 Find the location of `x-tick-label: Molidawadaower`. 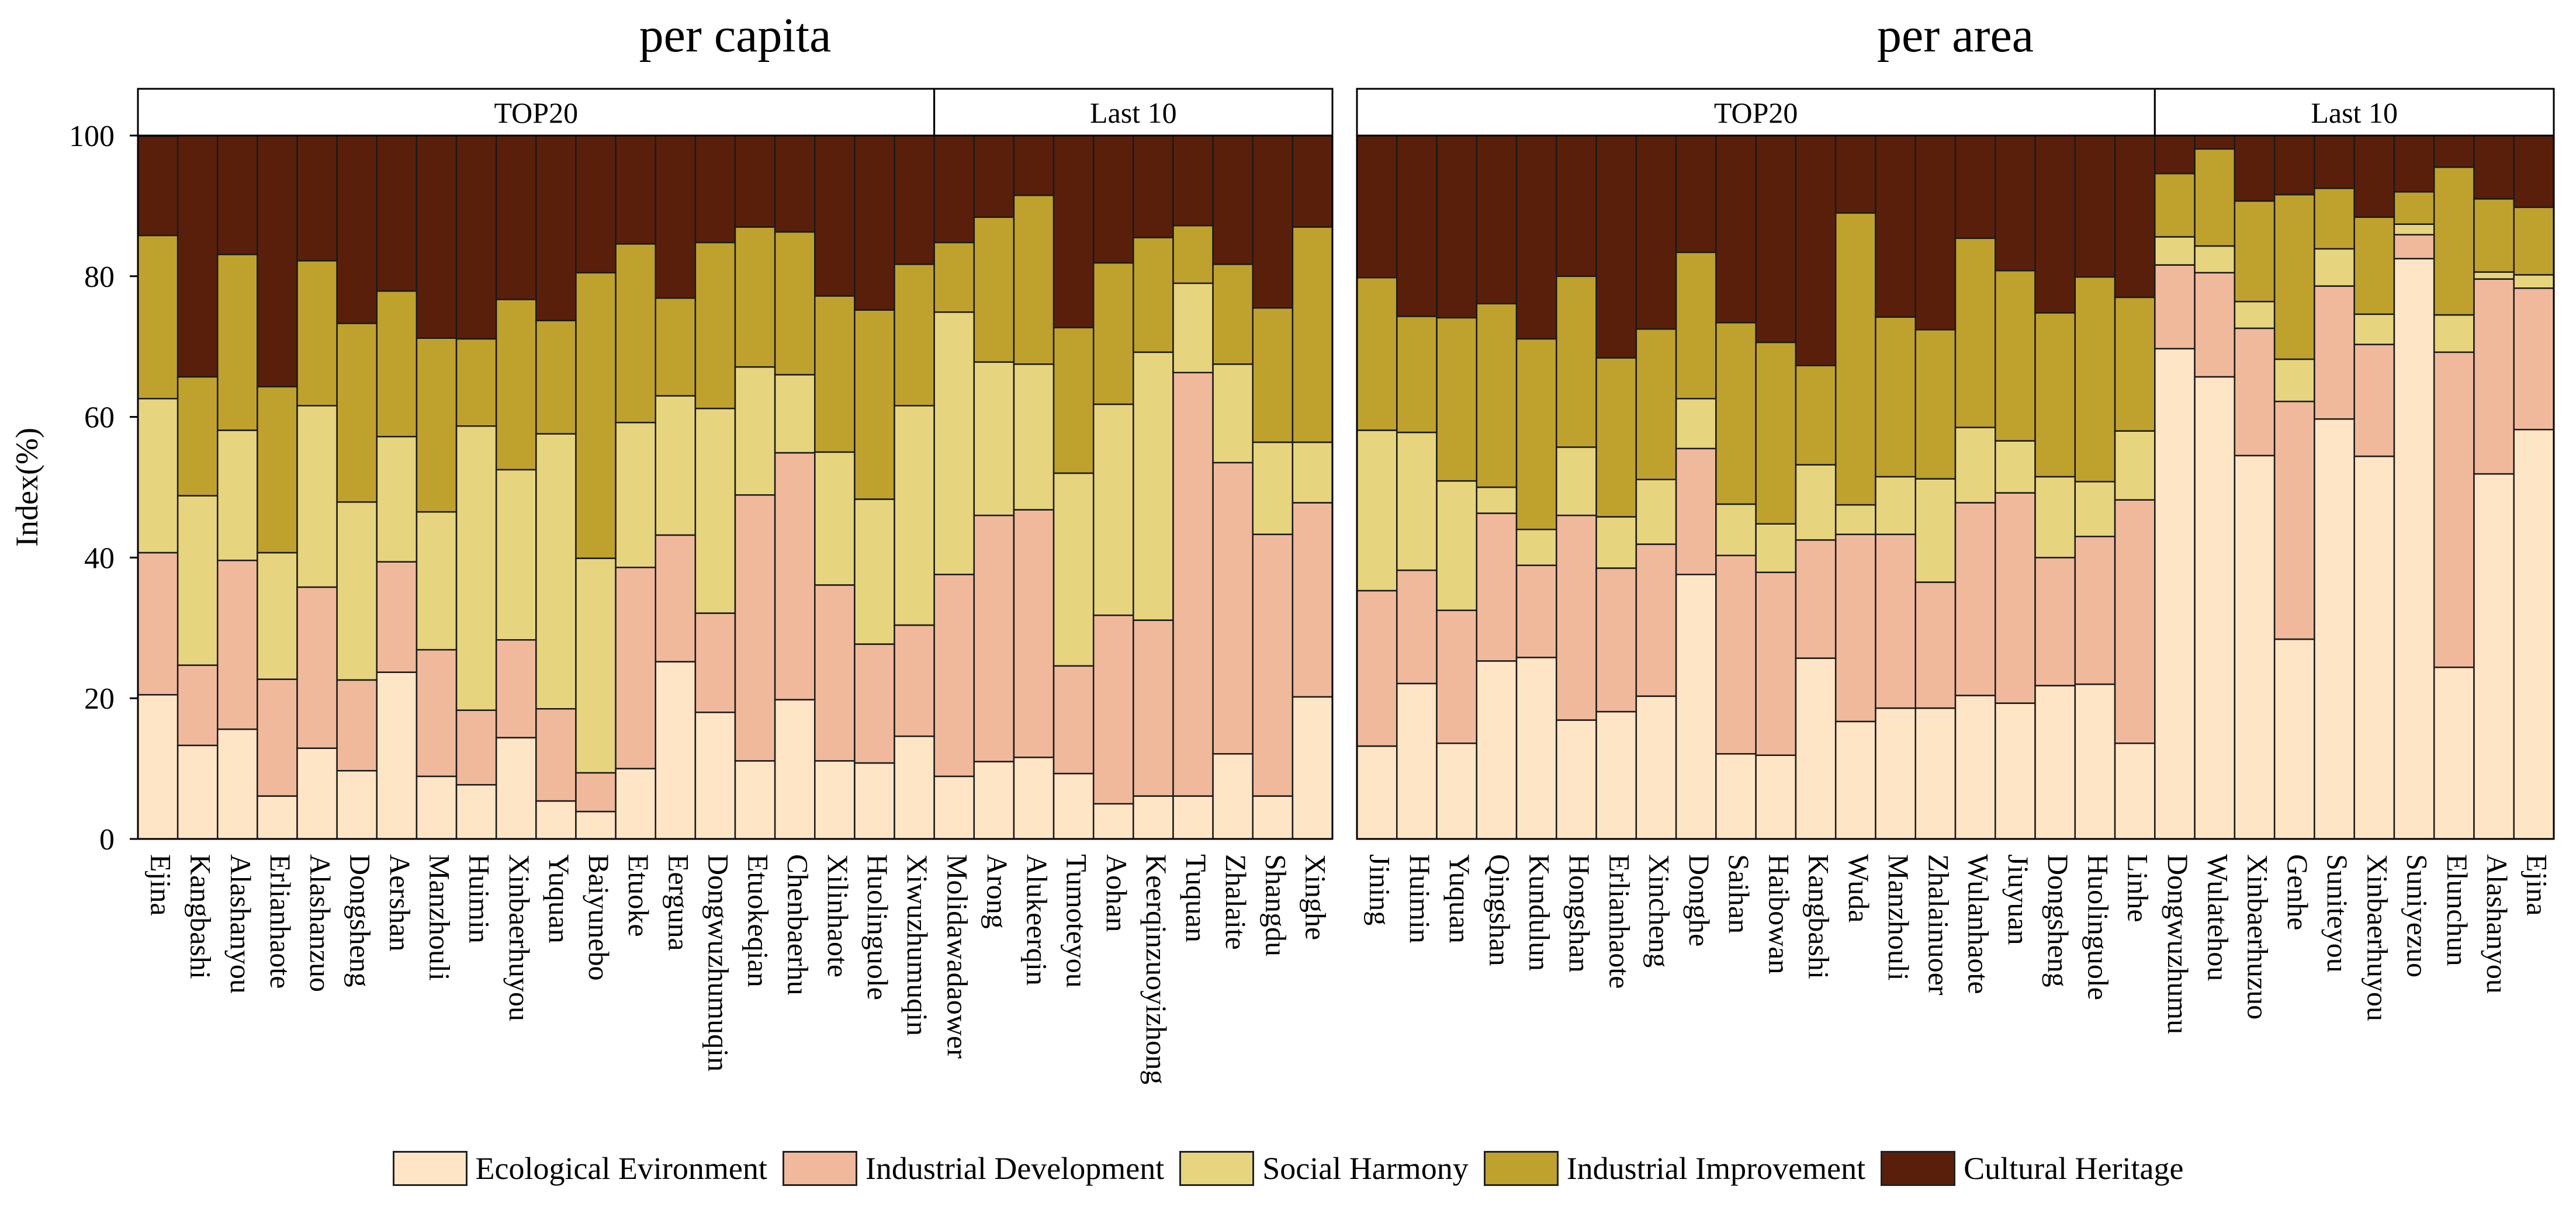

x-tick-label: Molidawadaower is located at coordinates (958, 956).